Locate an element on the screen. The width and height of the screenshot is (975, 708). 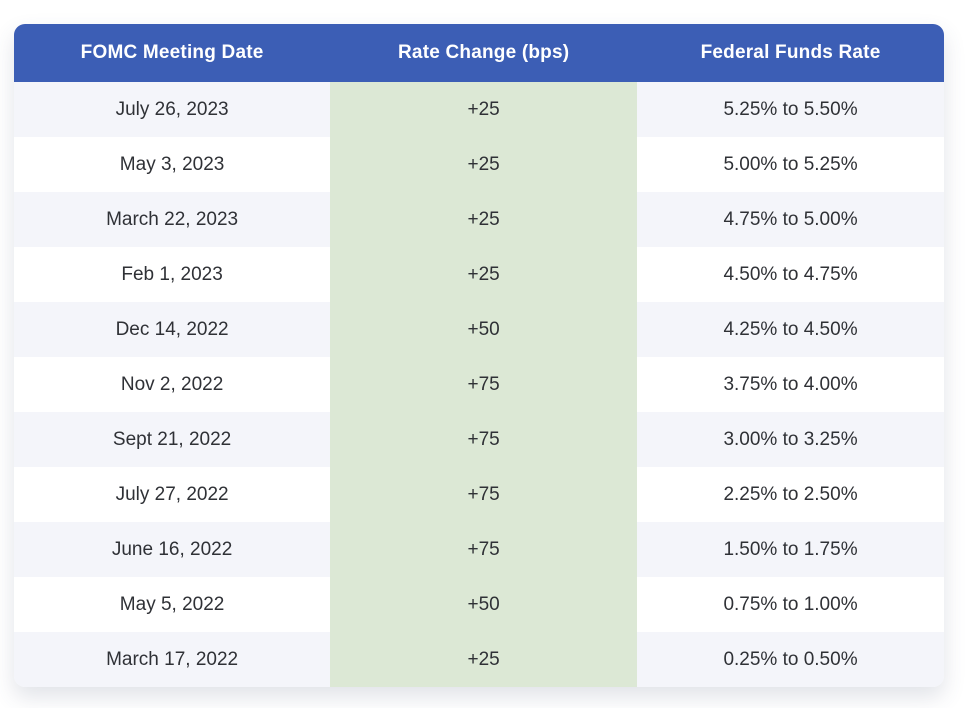
funds-rate-cell: 4.25% to 4.50% is located at coordinates (790, 329).